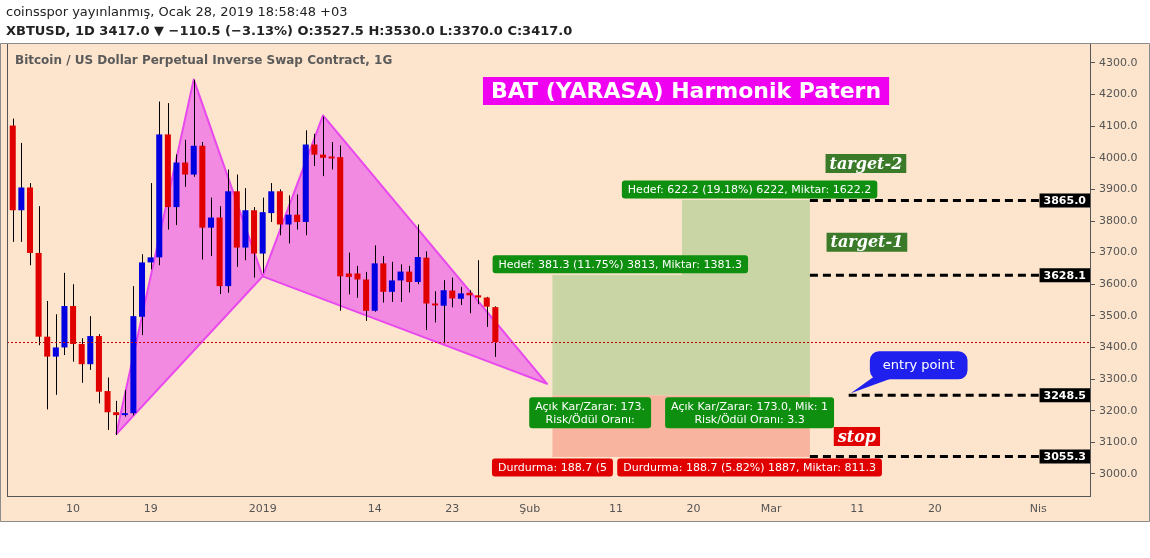 The width and height of the screenshot is (1150, 558). What do you see at coordinates (686, 90) in the screenshot?
I see `text: BAT (YARASA) Harmonik Patern` at bounding box center [686, 90].